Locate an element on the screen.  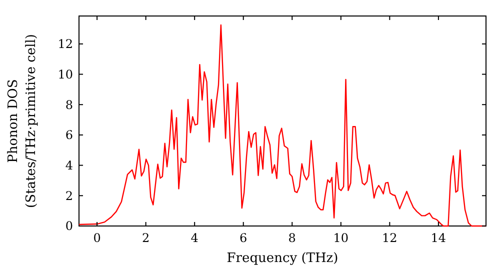
y-tick-label: 6 is located at coordinates (69, 135).